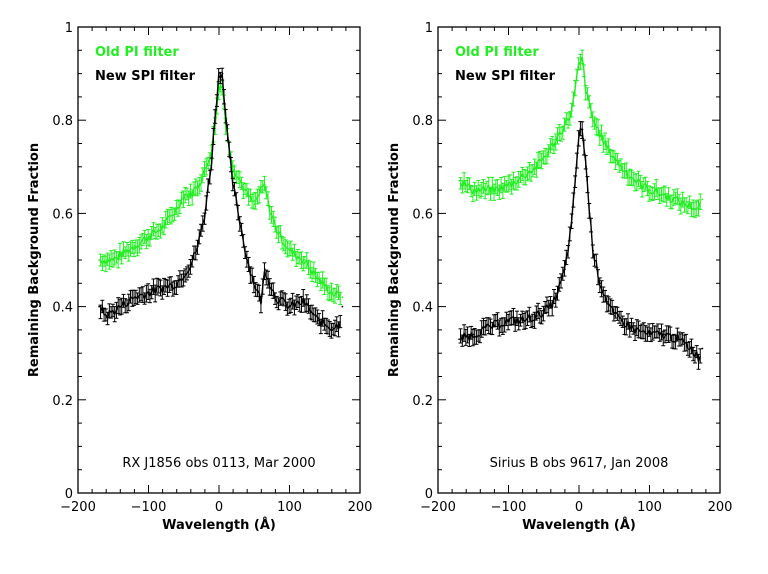 The width and height of the screenshot is (768, 574). I want to click on legend-entry: Old PI filter, so click(497, 52).